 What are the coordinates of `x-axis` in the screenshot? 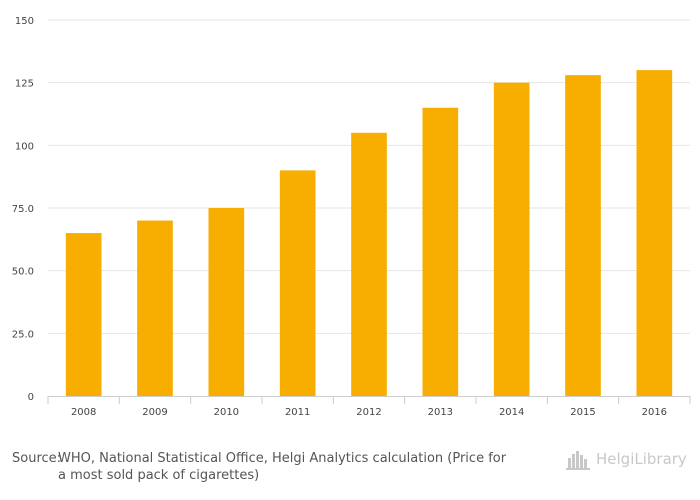 It's located at (369, 400).